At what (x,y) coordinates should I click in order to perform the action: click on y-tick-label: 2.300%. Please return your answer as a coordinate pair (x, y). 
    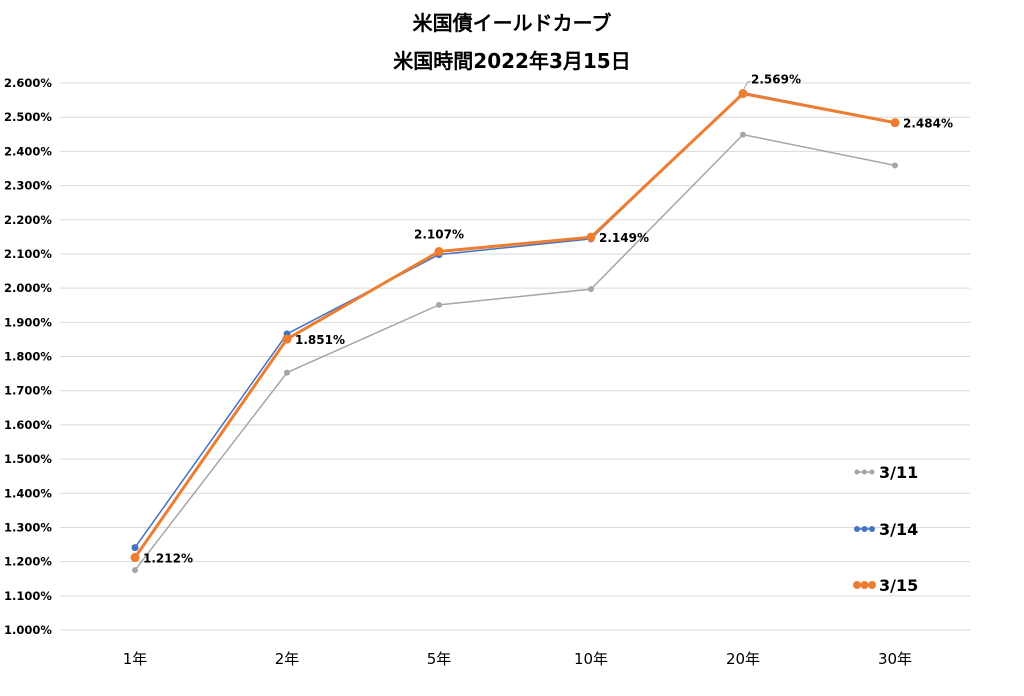
    Looking at the image, I should click on (28, 186).